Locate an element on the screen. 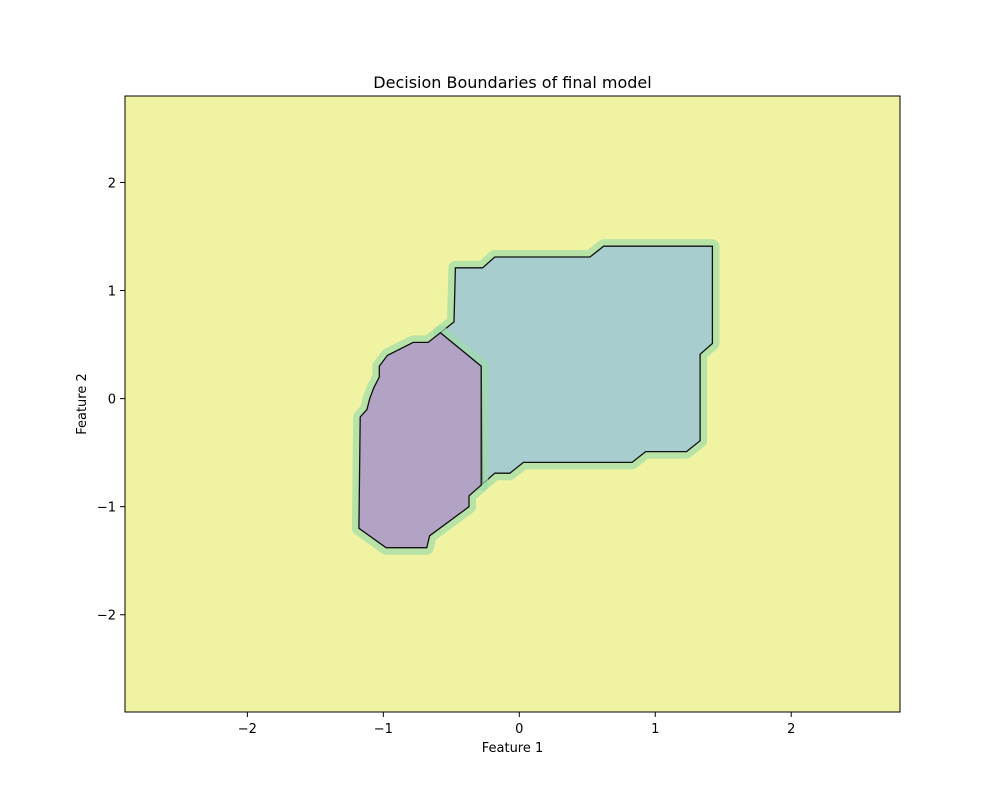 The image size is (1000, 800). y-tick-label: −1 is located at coordinates (106, 508).